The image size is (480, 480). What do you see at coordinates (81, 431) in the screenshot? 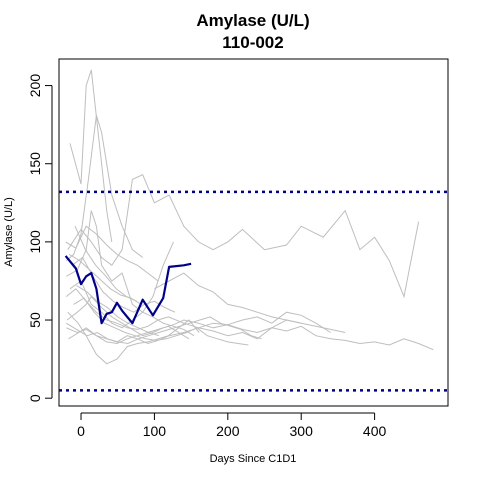
I see `x-tick-label: 0` at bounding box center [81, 431].